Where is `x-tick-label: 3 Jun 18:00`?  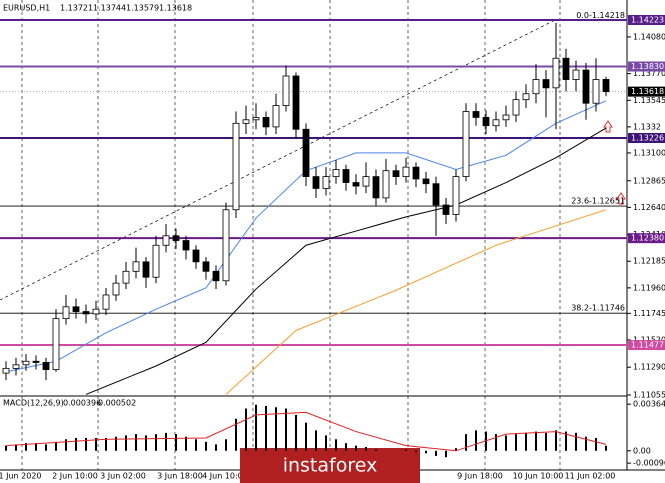
x-tick-label: 3 Jun 18:00 is located at coordinates (180, 476).